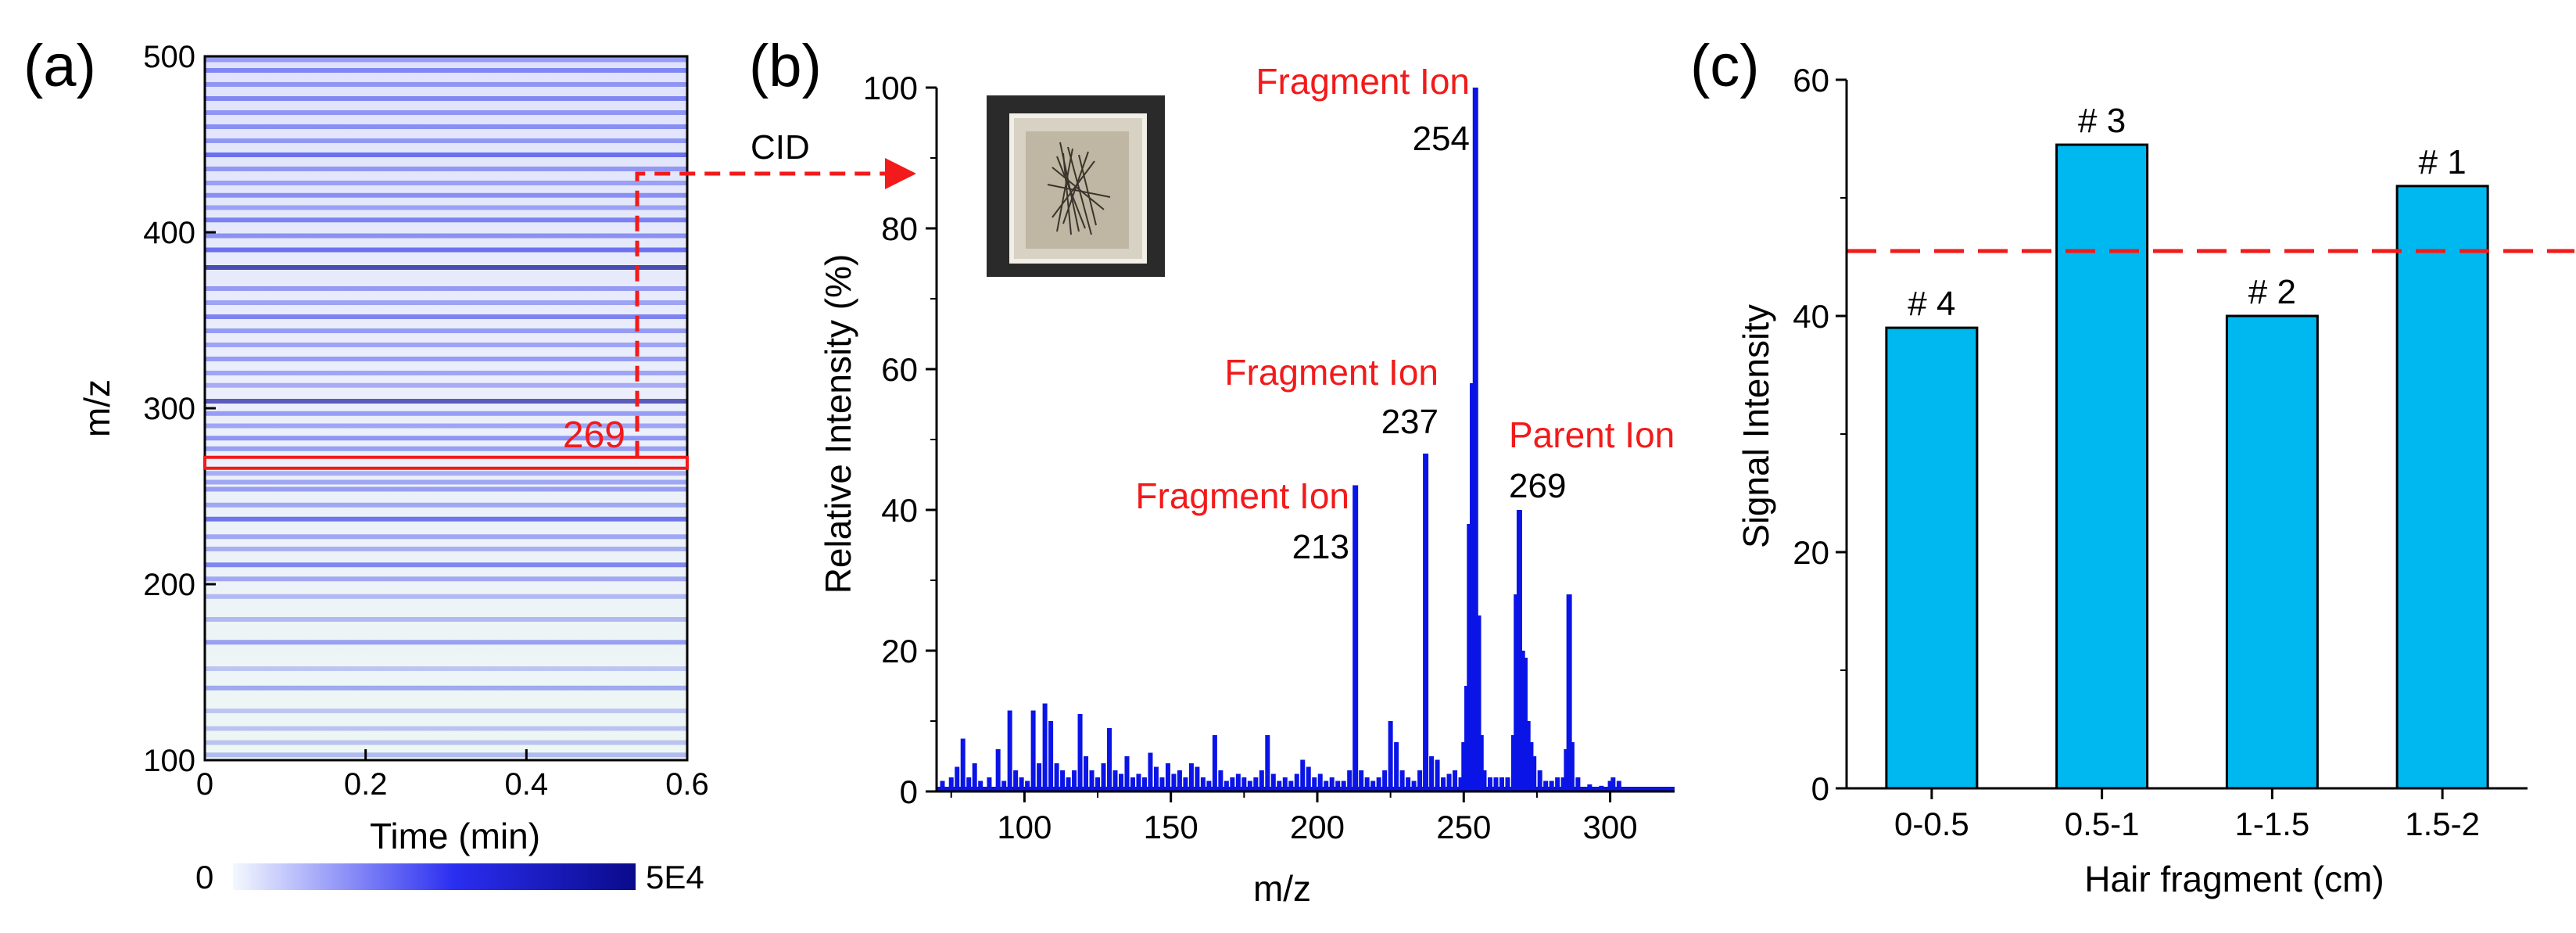 The image size is (2576, 933). What do you see at coordinates (1317, 827) in the screenshot?
I see `spectrum-x-tick-label: 200` at bounding box center [1317, 827].